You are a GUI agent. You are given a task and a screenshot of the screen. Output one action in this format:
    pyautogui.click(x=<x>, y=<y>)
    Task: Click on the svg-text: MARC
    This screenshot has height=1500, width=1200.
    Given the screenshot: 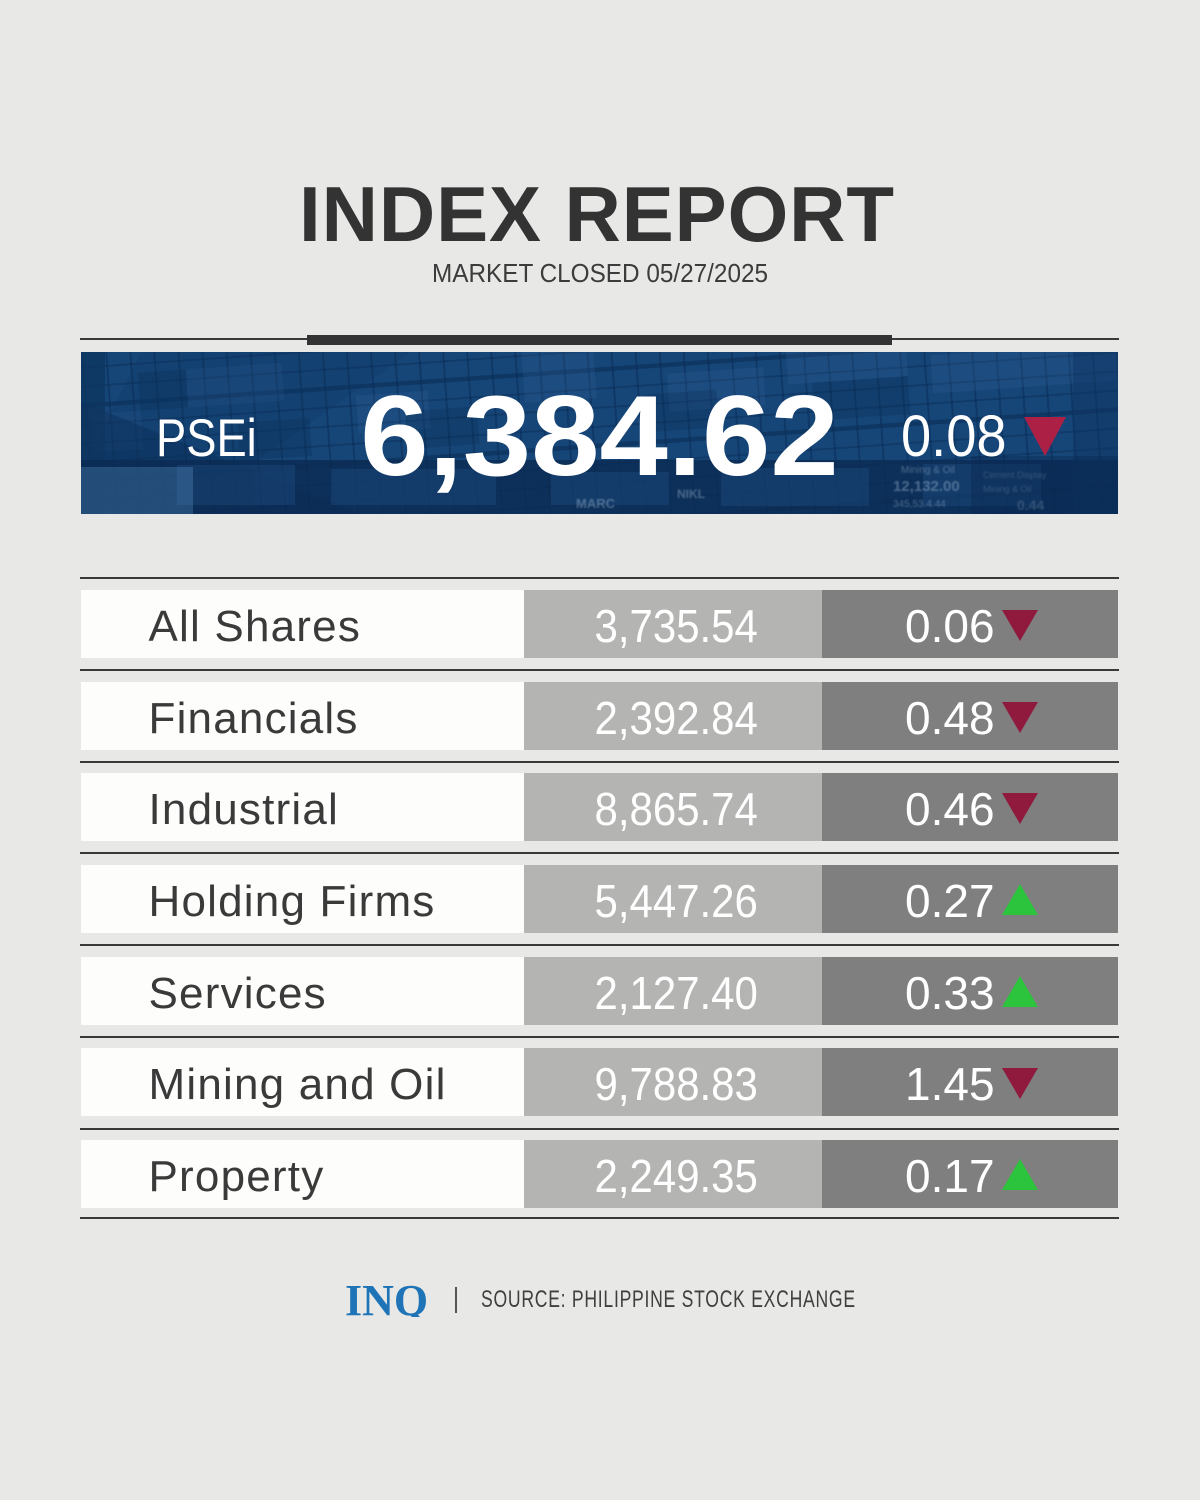 What is the action you would take?
    pyautogui.click(x=596, y=503)
    